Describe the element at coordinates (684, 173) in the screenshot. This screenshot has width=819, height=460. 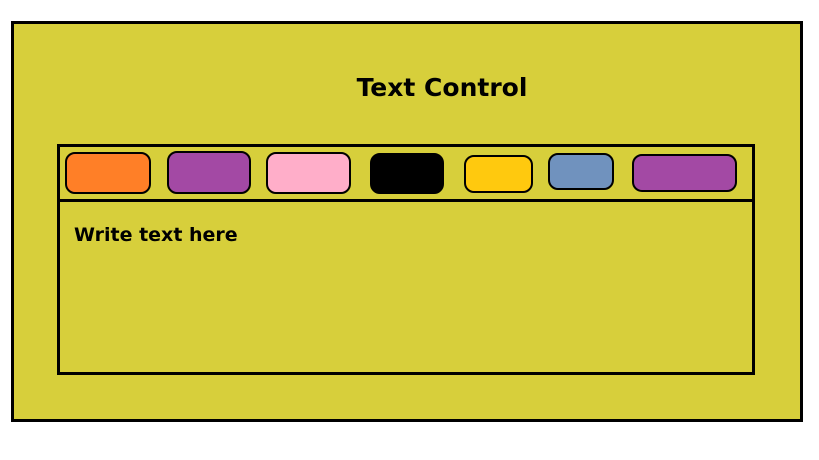
I see `color-button-purple-wide` at that location.